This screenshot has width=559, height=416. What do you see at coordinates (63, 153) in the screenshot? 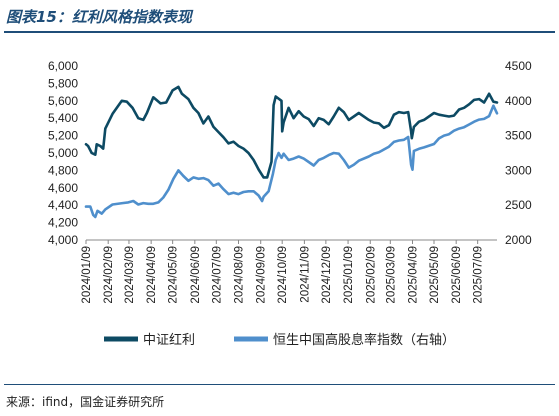
I see `y-left-tick-label: 5,000` at bounding box center [63, 153].